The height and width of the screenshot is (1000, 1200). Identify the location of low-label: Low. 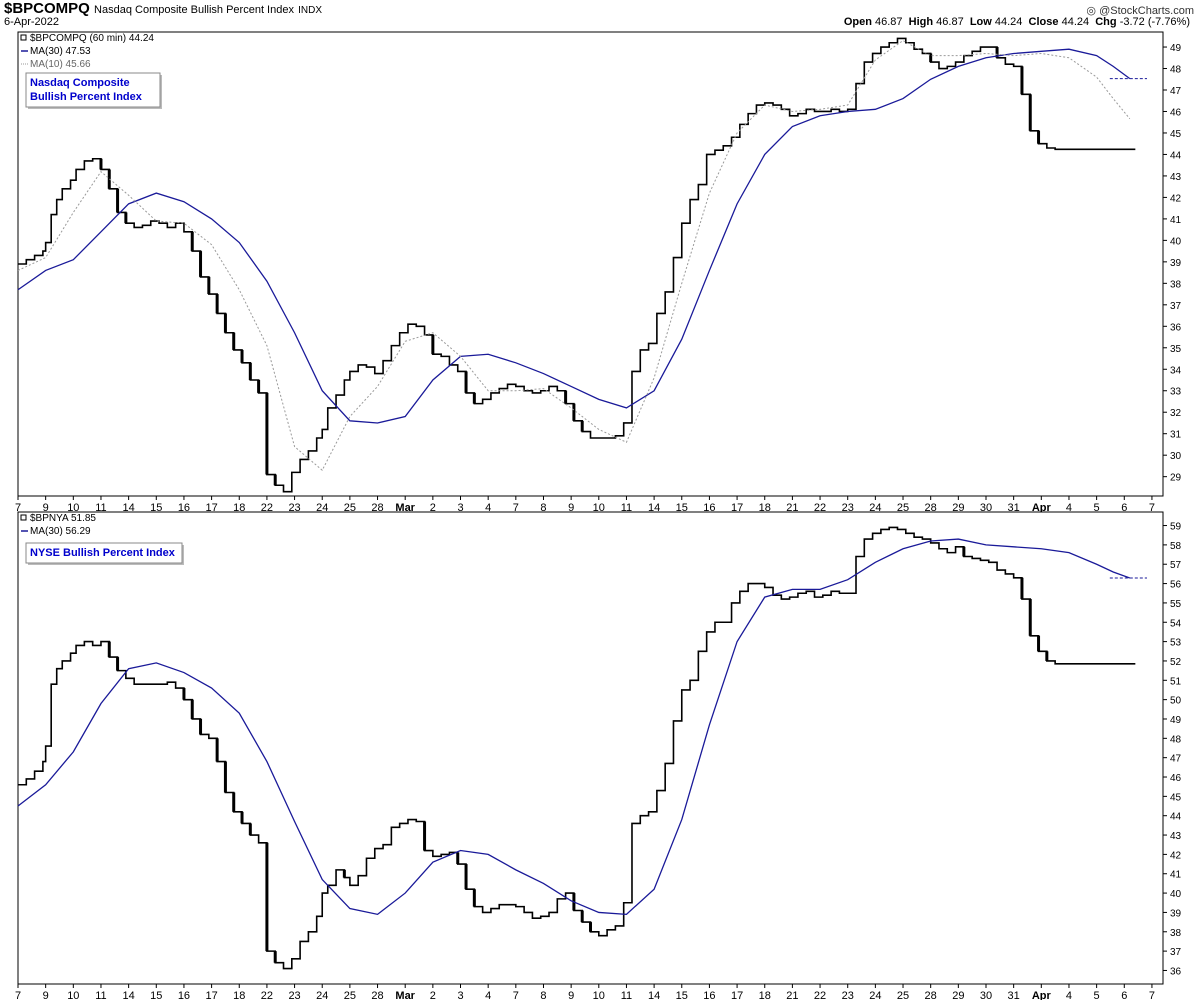
(980, 22).